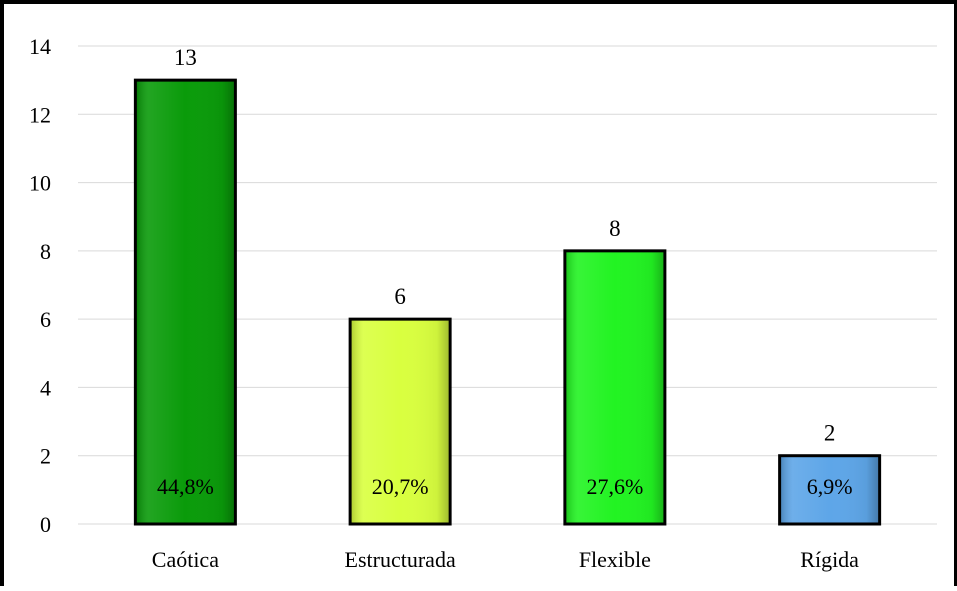  I want to click on bar-value-label: 8, so click(615, 228).